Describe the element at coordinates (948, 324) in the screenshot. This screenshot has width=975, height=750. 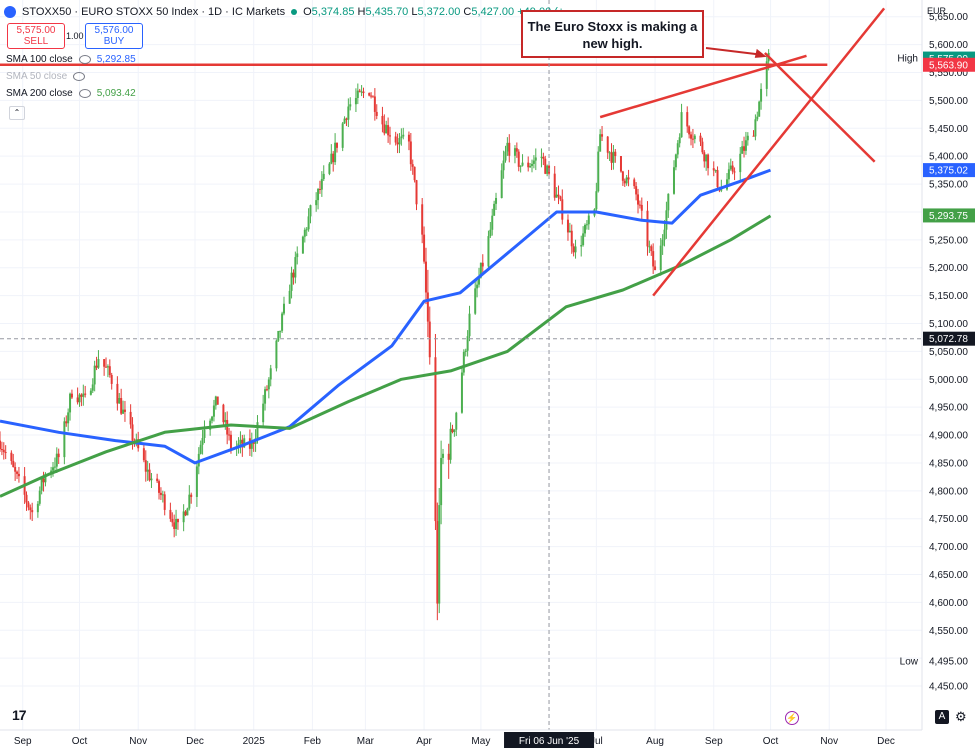
I see `y-tick-label: 5,100.00` at that location.